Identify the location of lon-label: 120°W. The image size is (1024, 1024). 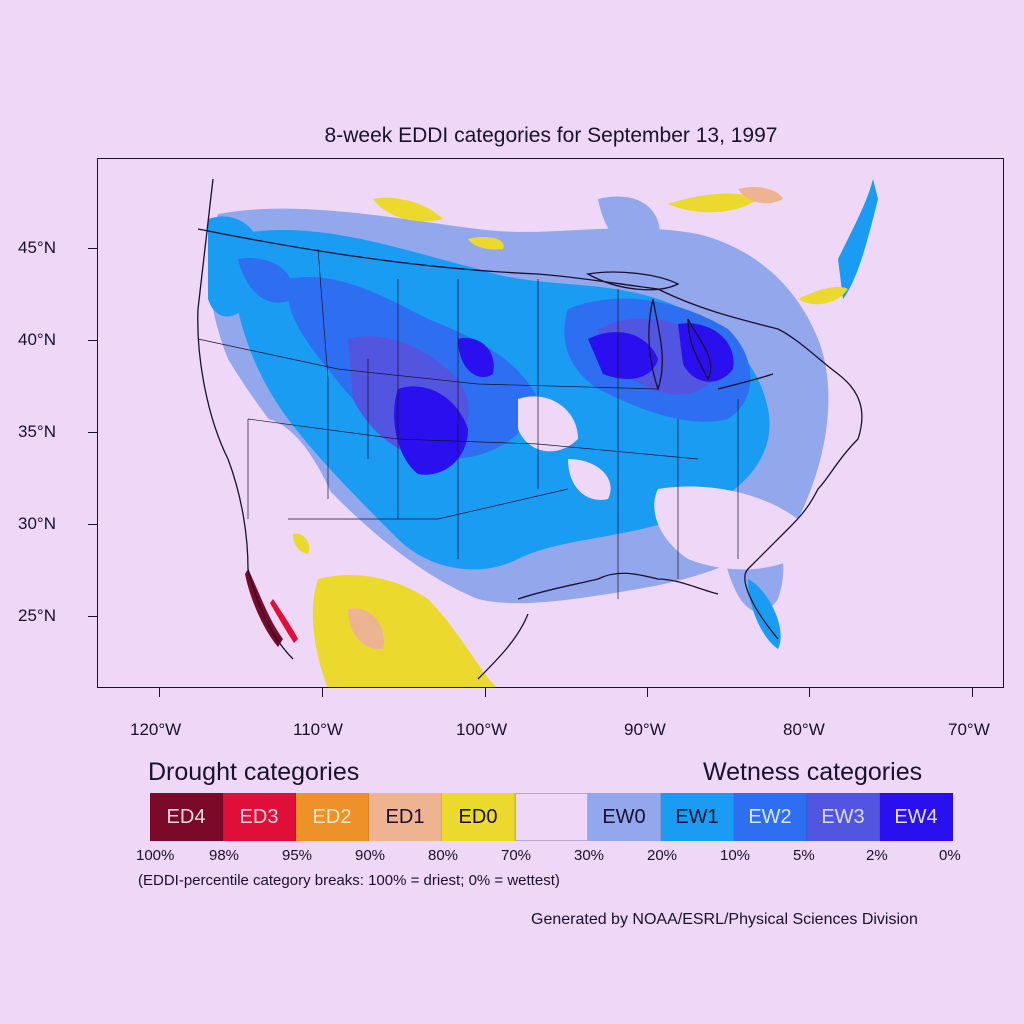
(156, 729).